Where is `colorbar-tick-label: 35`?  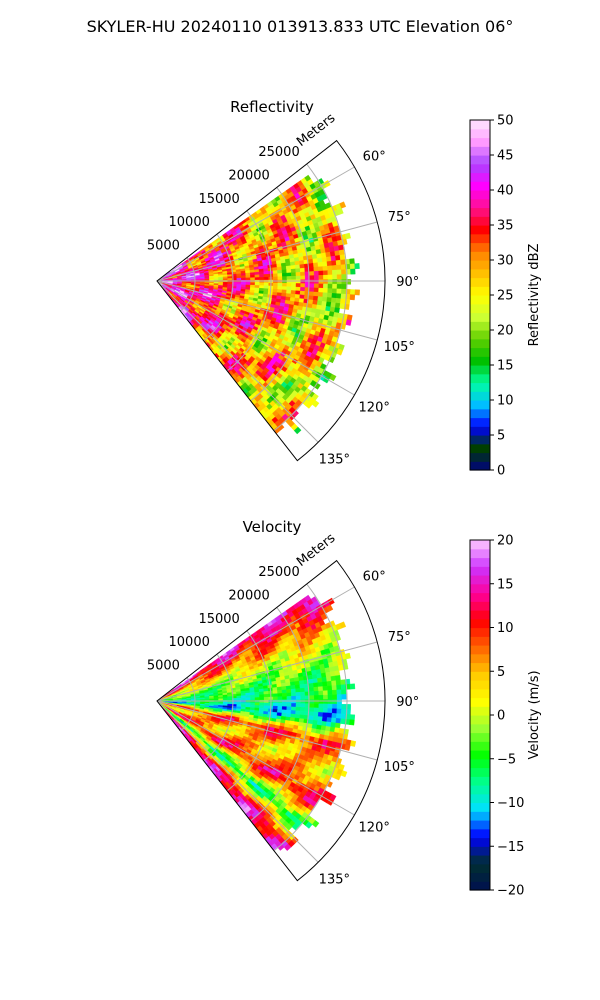 colorbar-tick-label: 35 is located at coordinates (505, 226).